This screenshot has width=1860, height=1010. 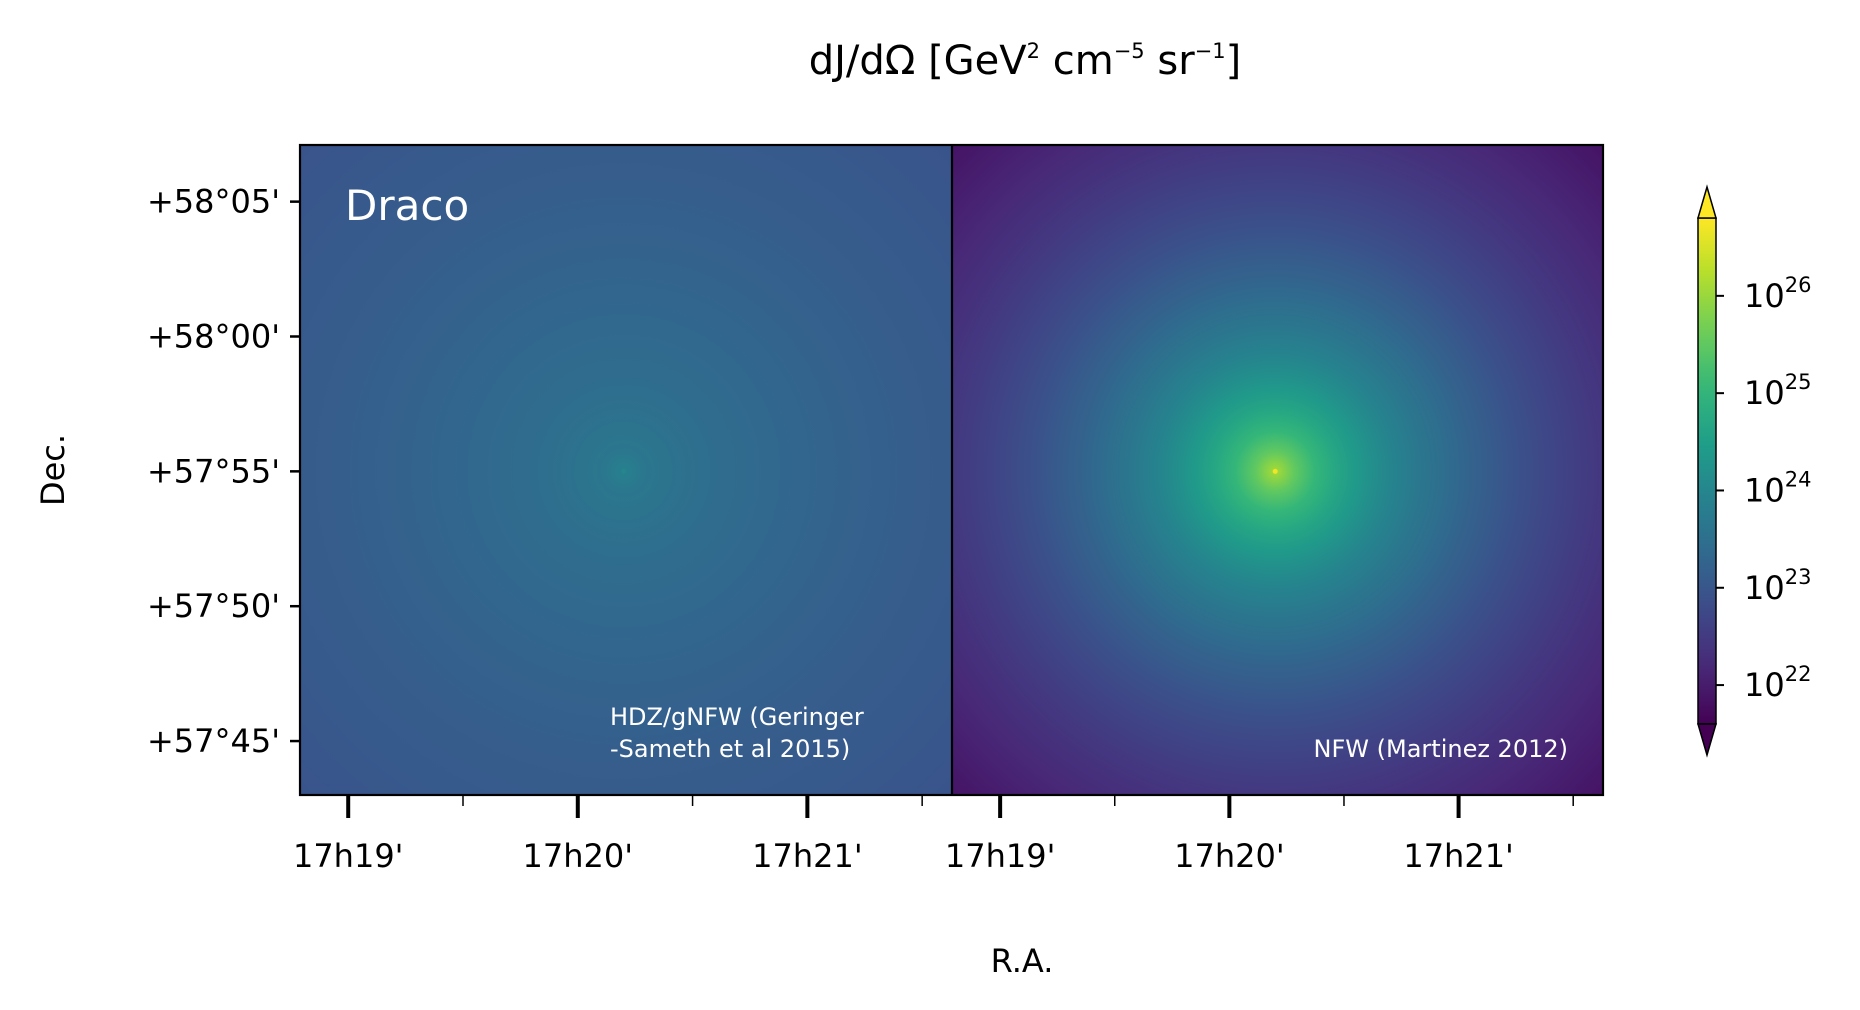 I want to click on colorbar: 1022 1023 1024 1025 1026, so click(x=1754, y=471).